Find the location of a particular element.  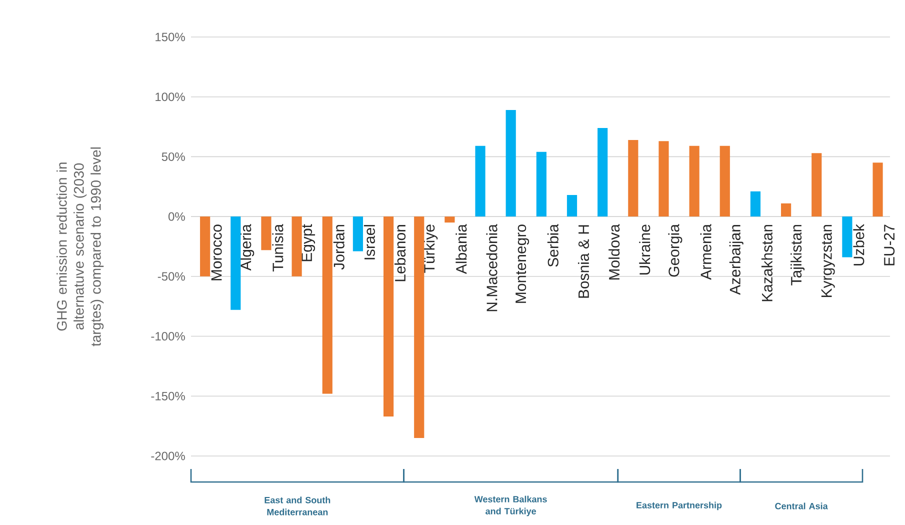

x-tick-label: Kazakhstan is located at coordinates (766, 263).